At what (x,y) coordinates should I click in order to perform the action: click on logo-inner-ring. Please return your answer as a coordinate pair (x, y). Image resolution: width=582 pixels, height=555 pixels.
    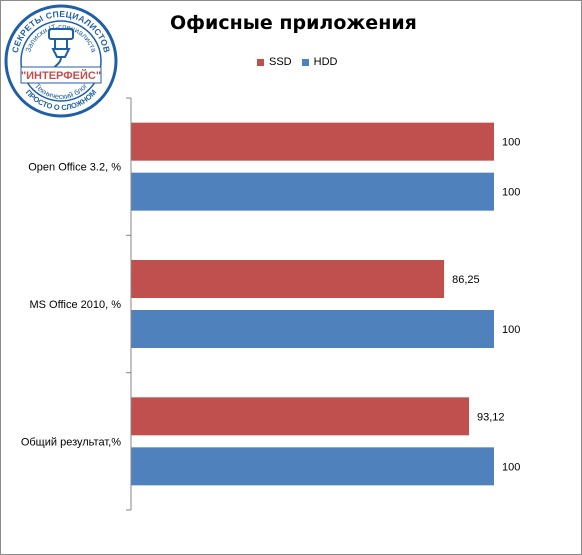
    Looking at the image, I should click on (61, 61).